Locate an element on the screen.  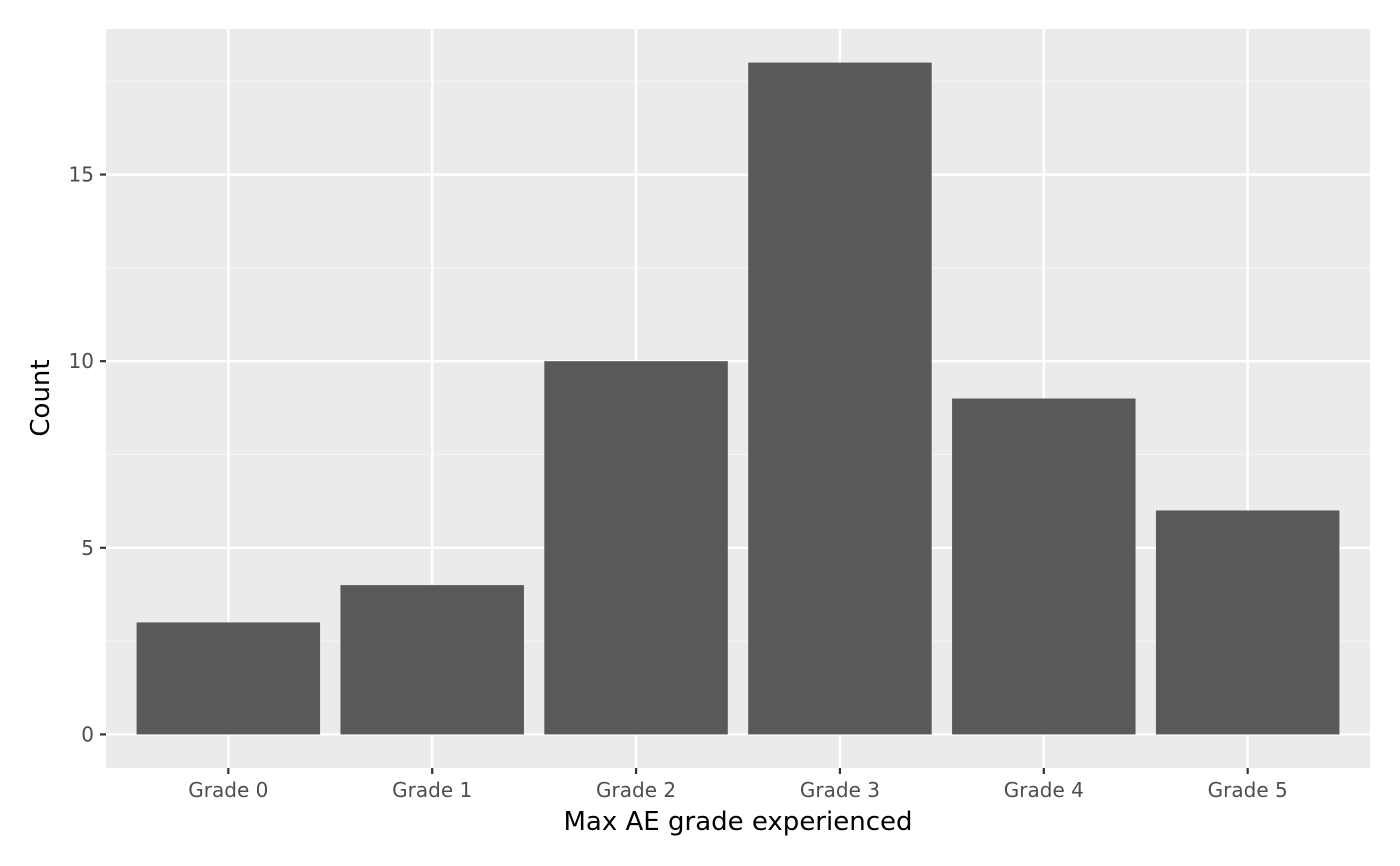
x-tick-label: Grade 1 is located at coordinates (432, 790).